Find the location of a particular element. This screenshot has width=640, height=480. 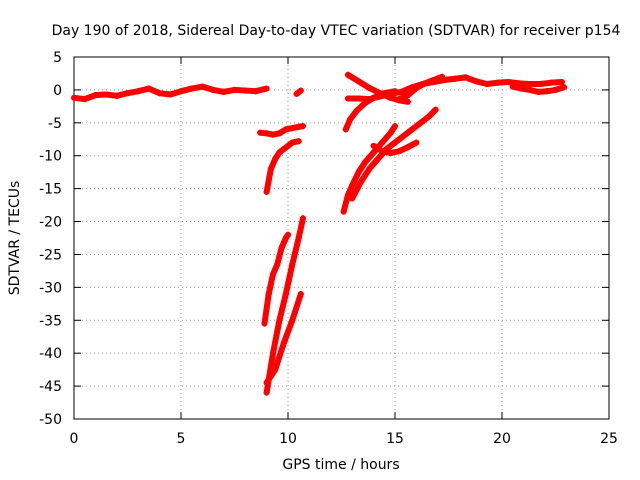

y-tick-label: -30 is located at coordinates (50, 288).